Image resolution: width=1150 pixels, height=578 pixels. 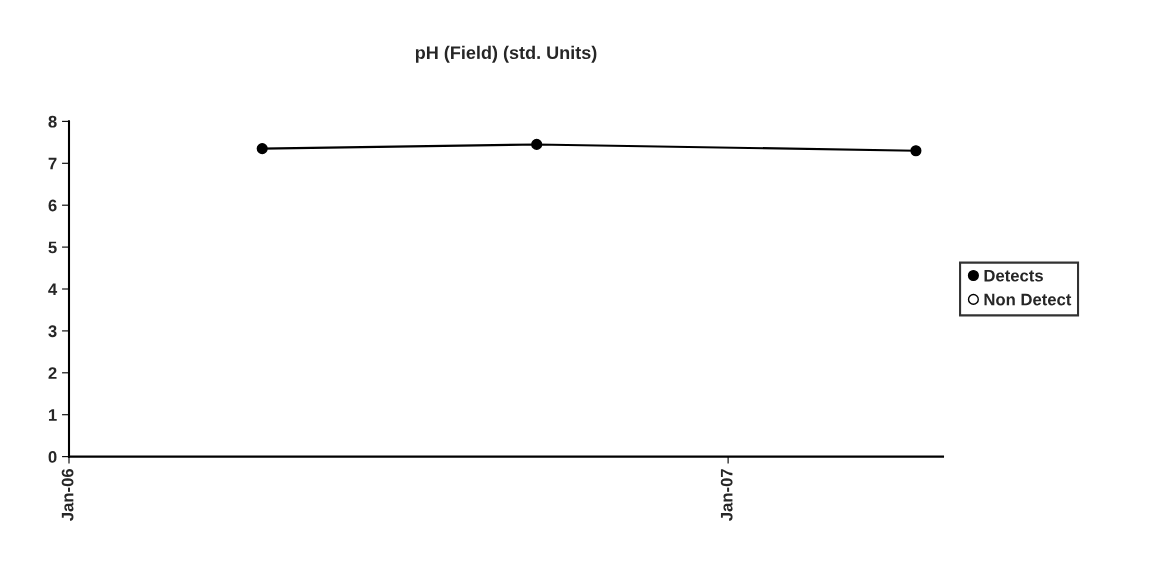 What do you see at coordinates (53, 289) in the screenshot?
I see `y-tick-label: 4` at bounding box center [53, 289].